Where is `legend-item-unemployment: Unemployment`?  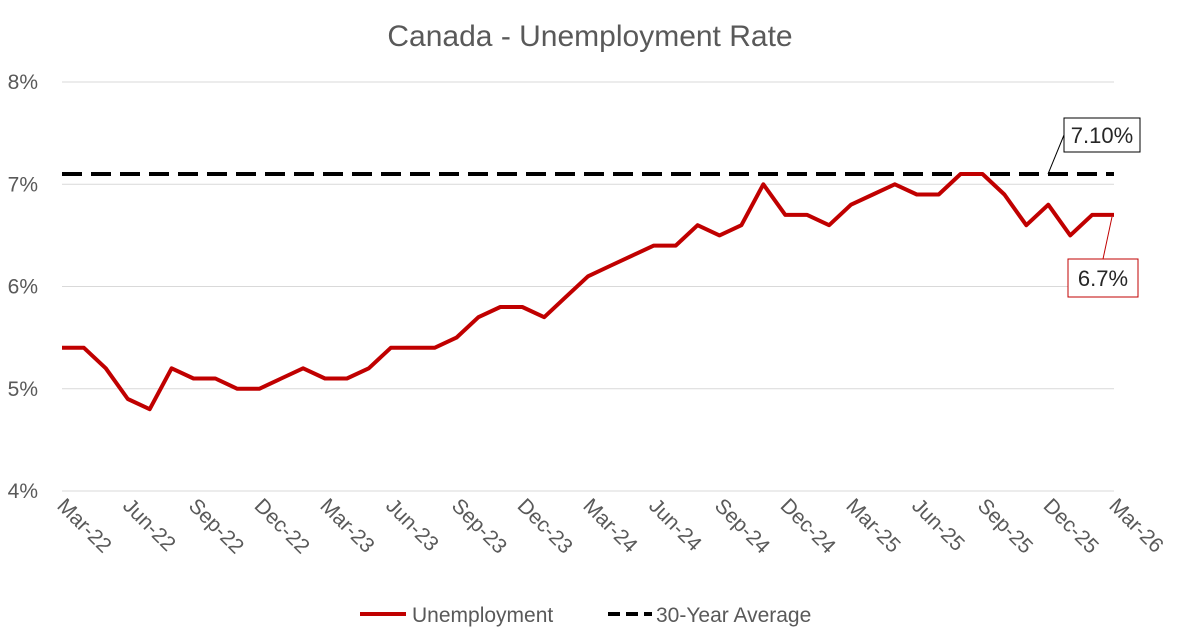
legend-item-unemployment: Unemployment is located at coordinates (456, 615).